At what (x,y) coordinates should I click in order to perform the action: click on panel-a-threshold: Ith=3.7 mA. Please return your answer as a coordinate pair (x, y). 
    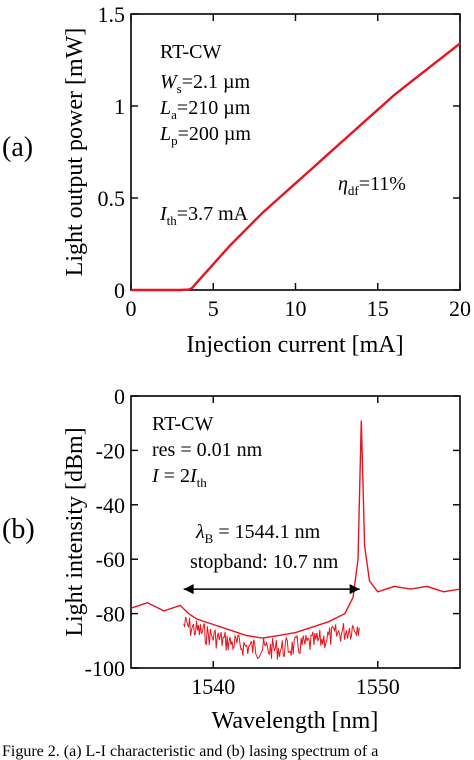
    Looking at the image, I should click on (204, 215).